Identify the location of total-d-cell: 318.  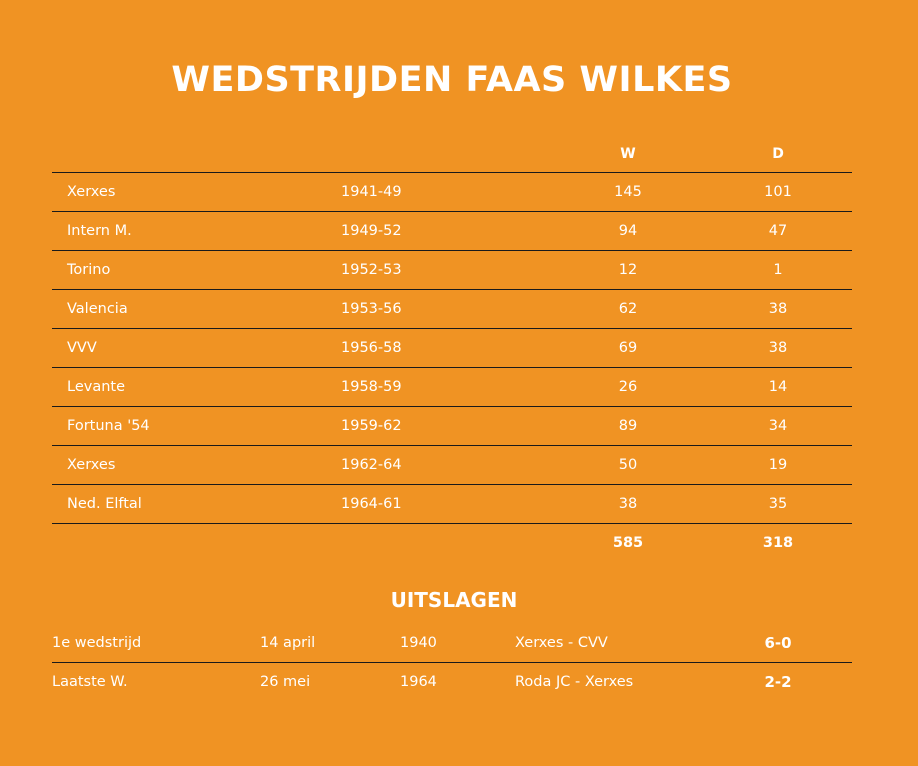
(778, 543).